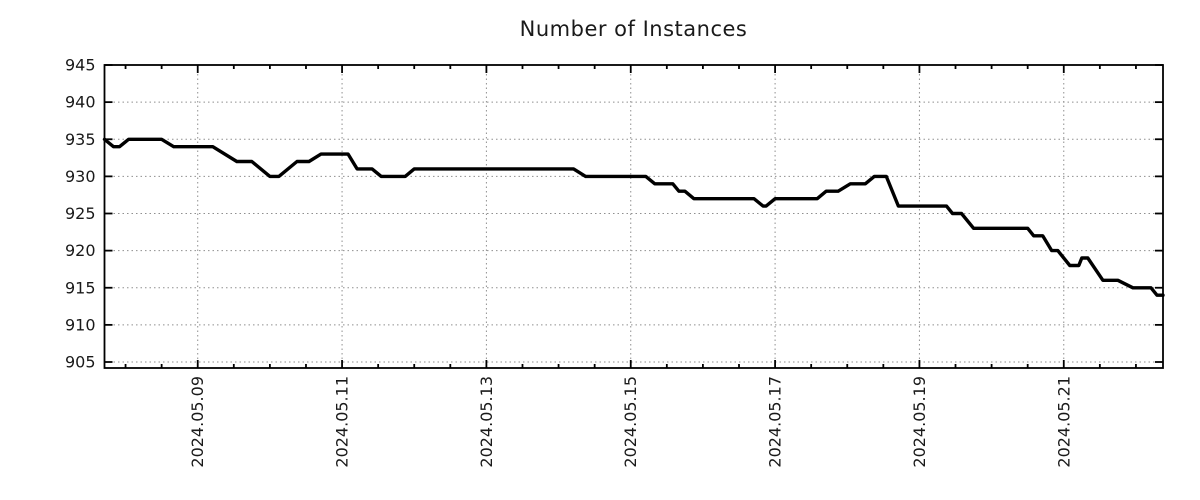 Image resolution: width=1200 pixels, height=500 pixels. What do you see at coordinates (1063, 422) in the screenshot?
I see `x-axis-tick-label: 2024.05.21` at bounding box center [1063, 422].